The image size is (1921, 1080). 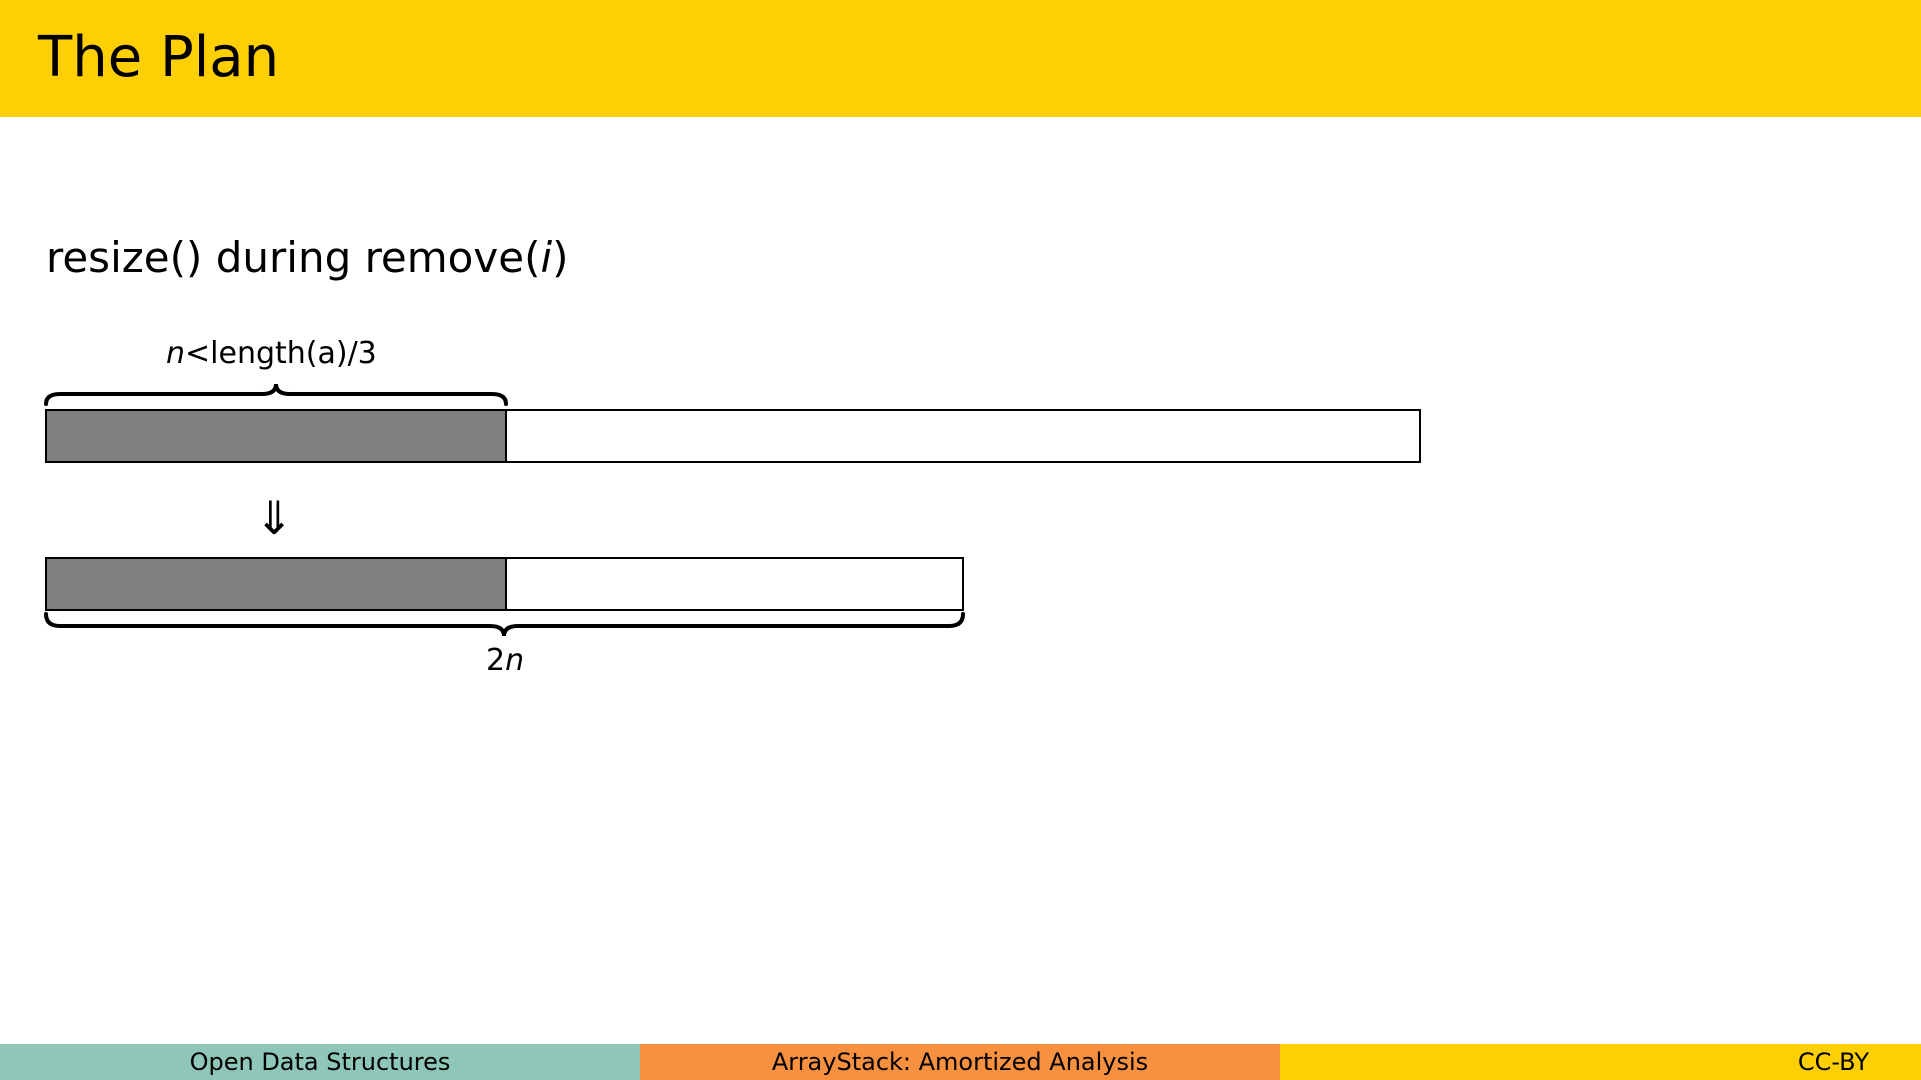 I want to click on top-label-expression: <length(a)/3, so click(x=281, y=353).